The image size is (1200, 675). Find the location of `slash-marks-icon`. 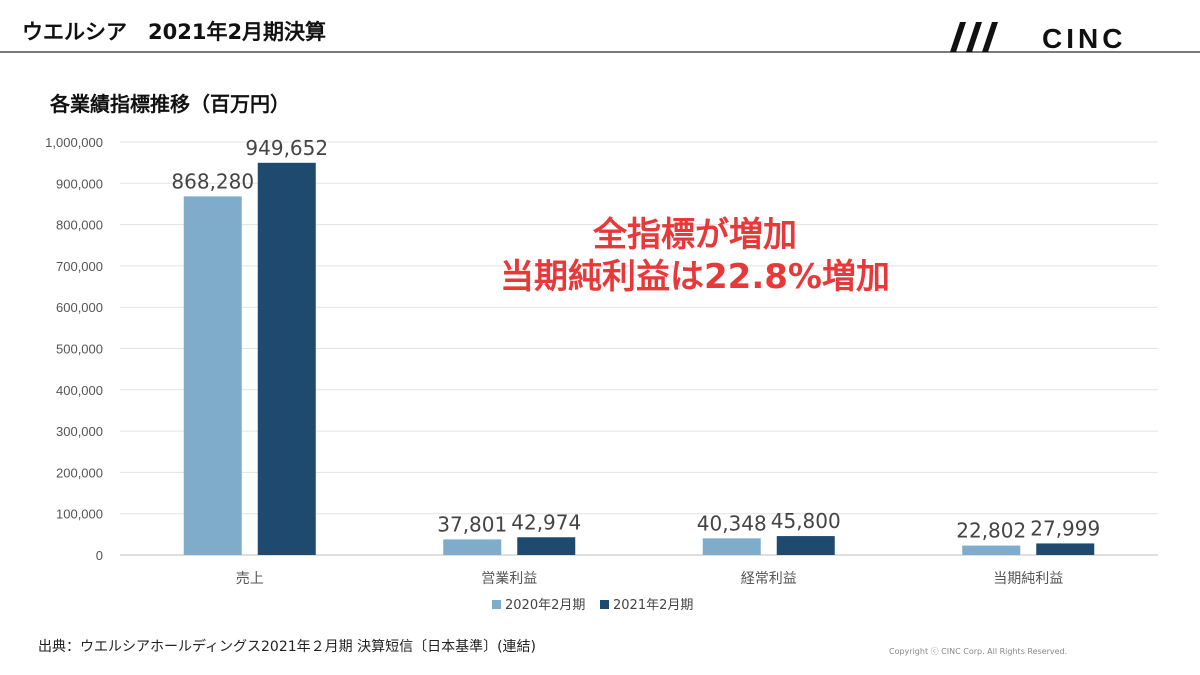

slash-marks-icon is located at coordinates (974, 37).